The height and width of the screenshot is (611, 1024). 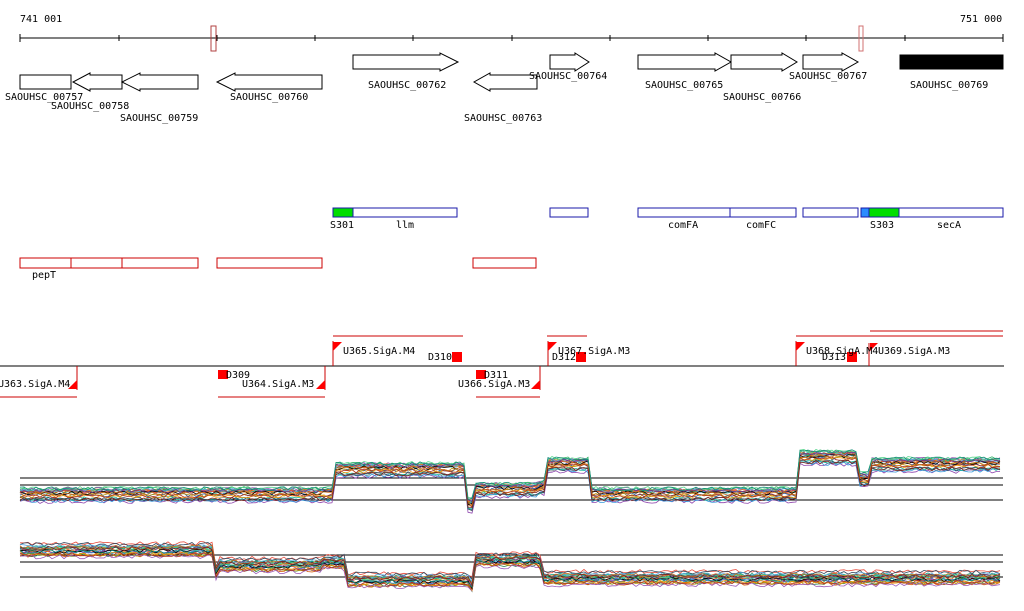 I want to click on transcript-label: comFC, so click(x=761, y=225).